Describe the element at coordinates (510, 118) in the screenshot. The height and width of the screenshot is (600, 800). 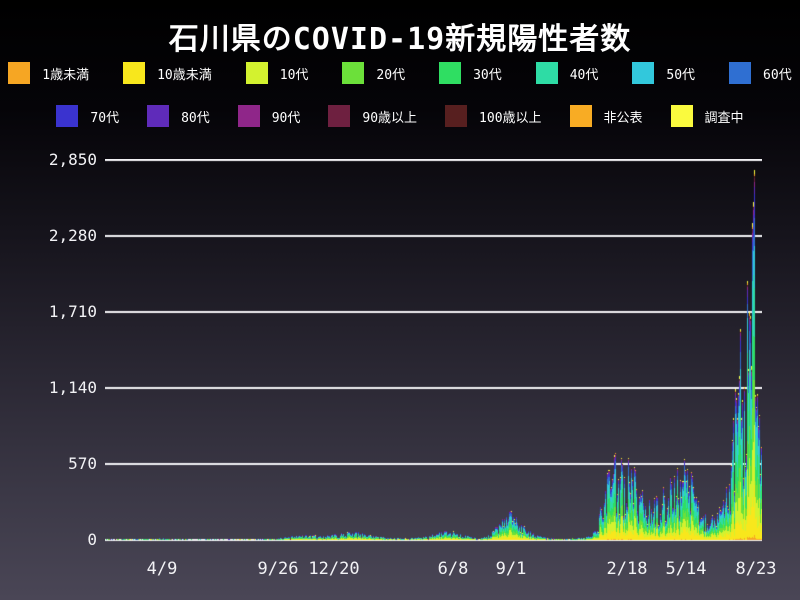
I see `legend-label: 100歳以上` at that location.